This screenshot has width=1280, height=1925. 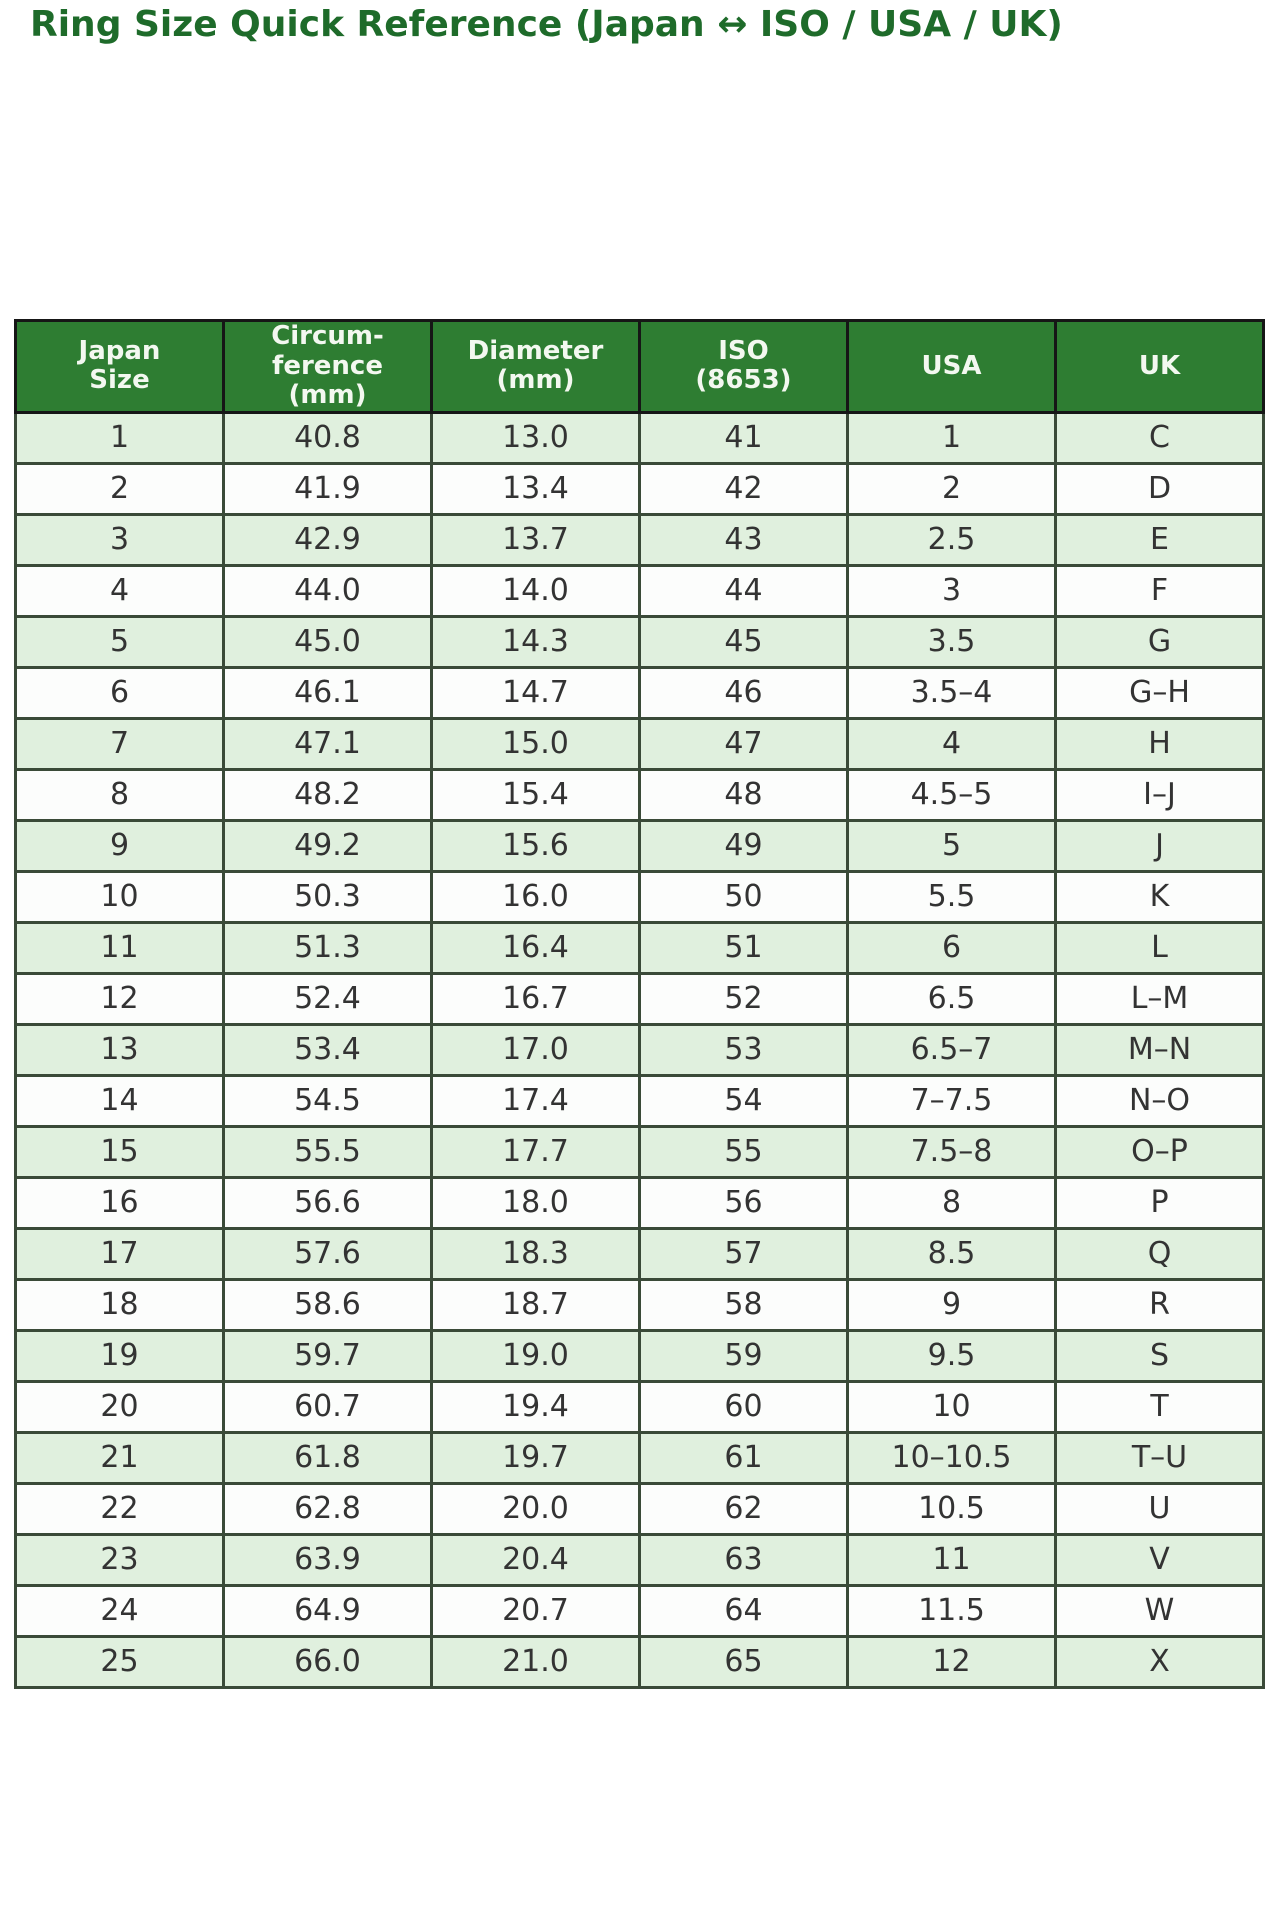 I want to click on cell-iso-8653: 62, so click(x=743, y=1508).